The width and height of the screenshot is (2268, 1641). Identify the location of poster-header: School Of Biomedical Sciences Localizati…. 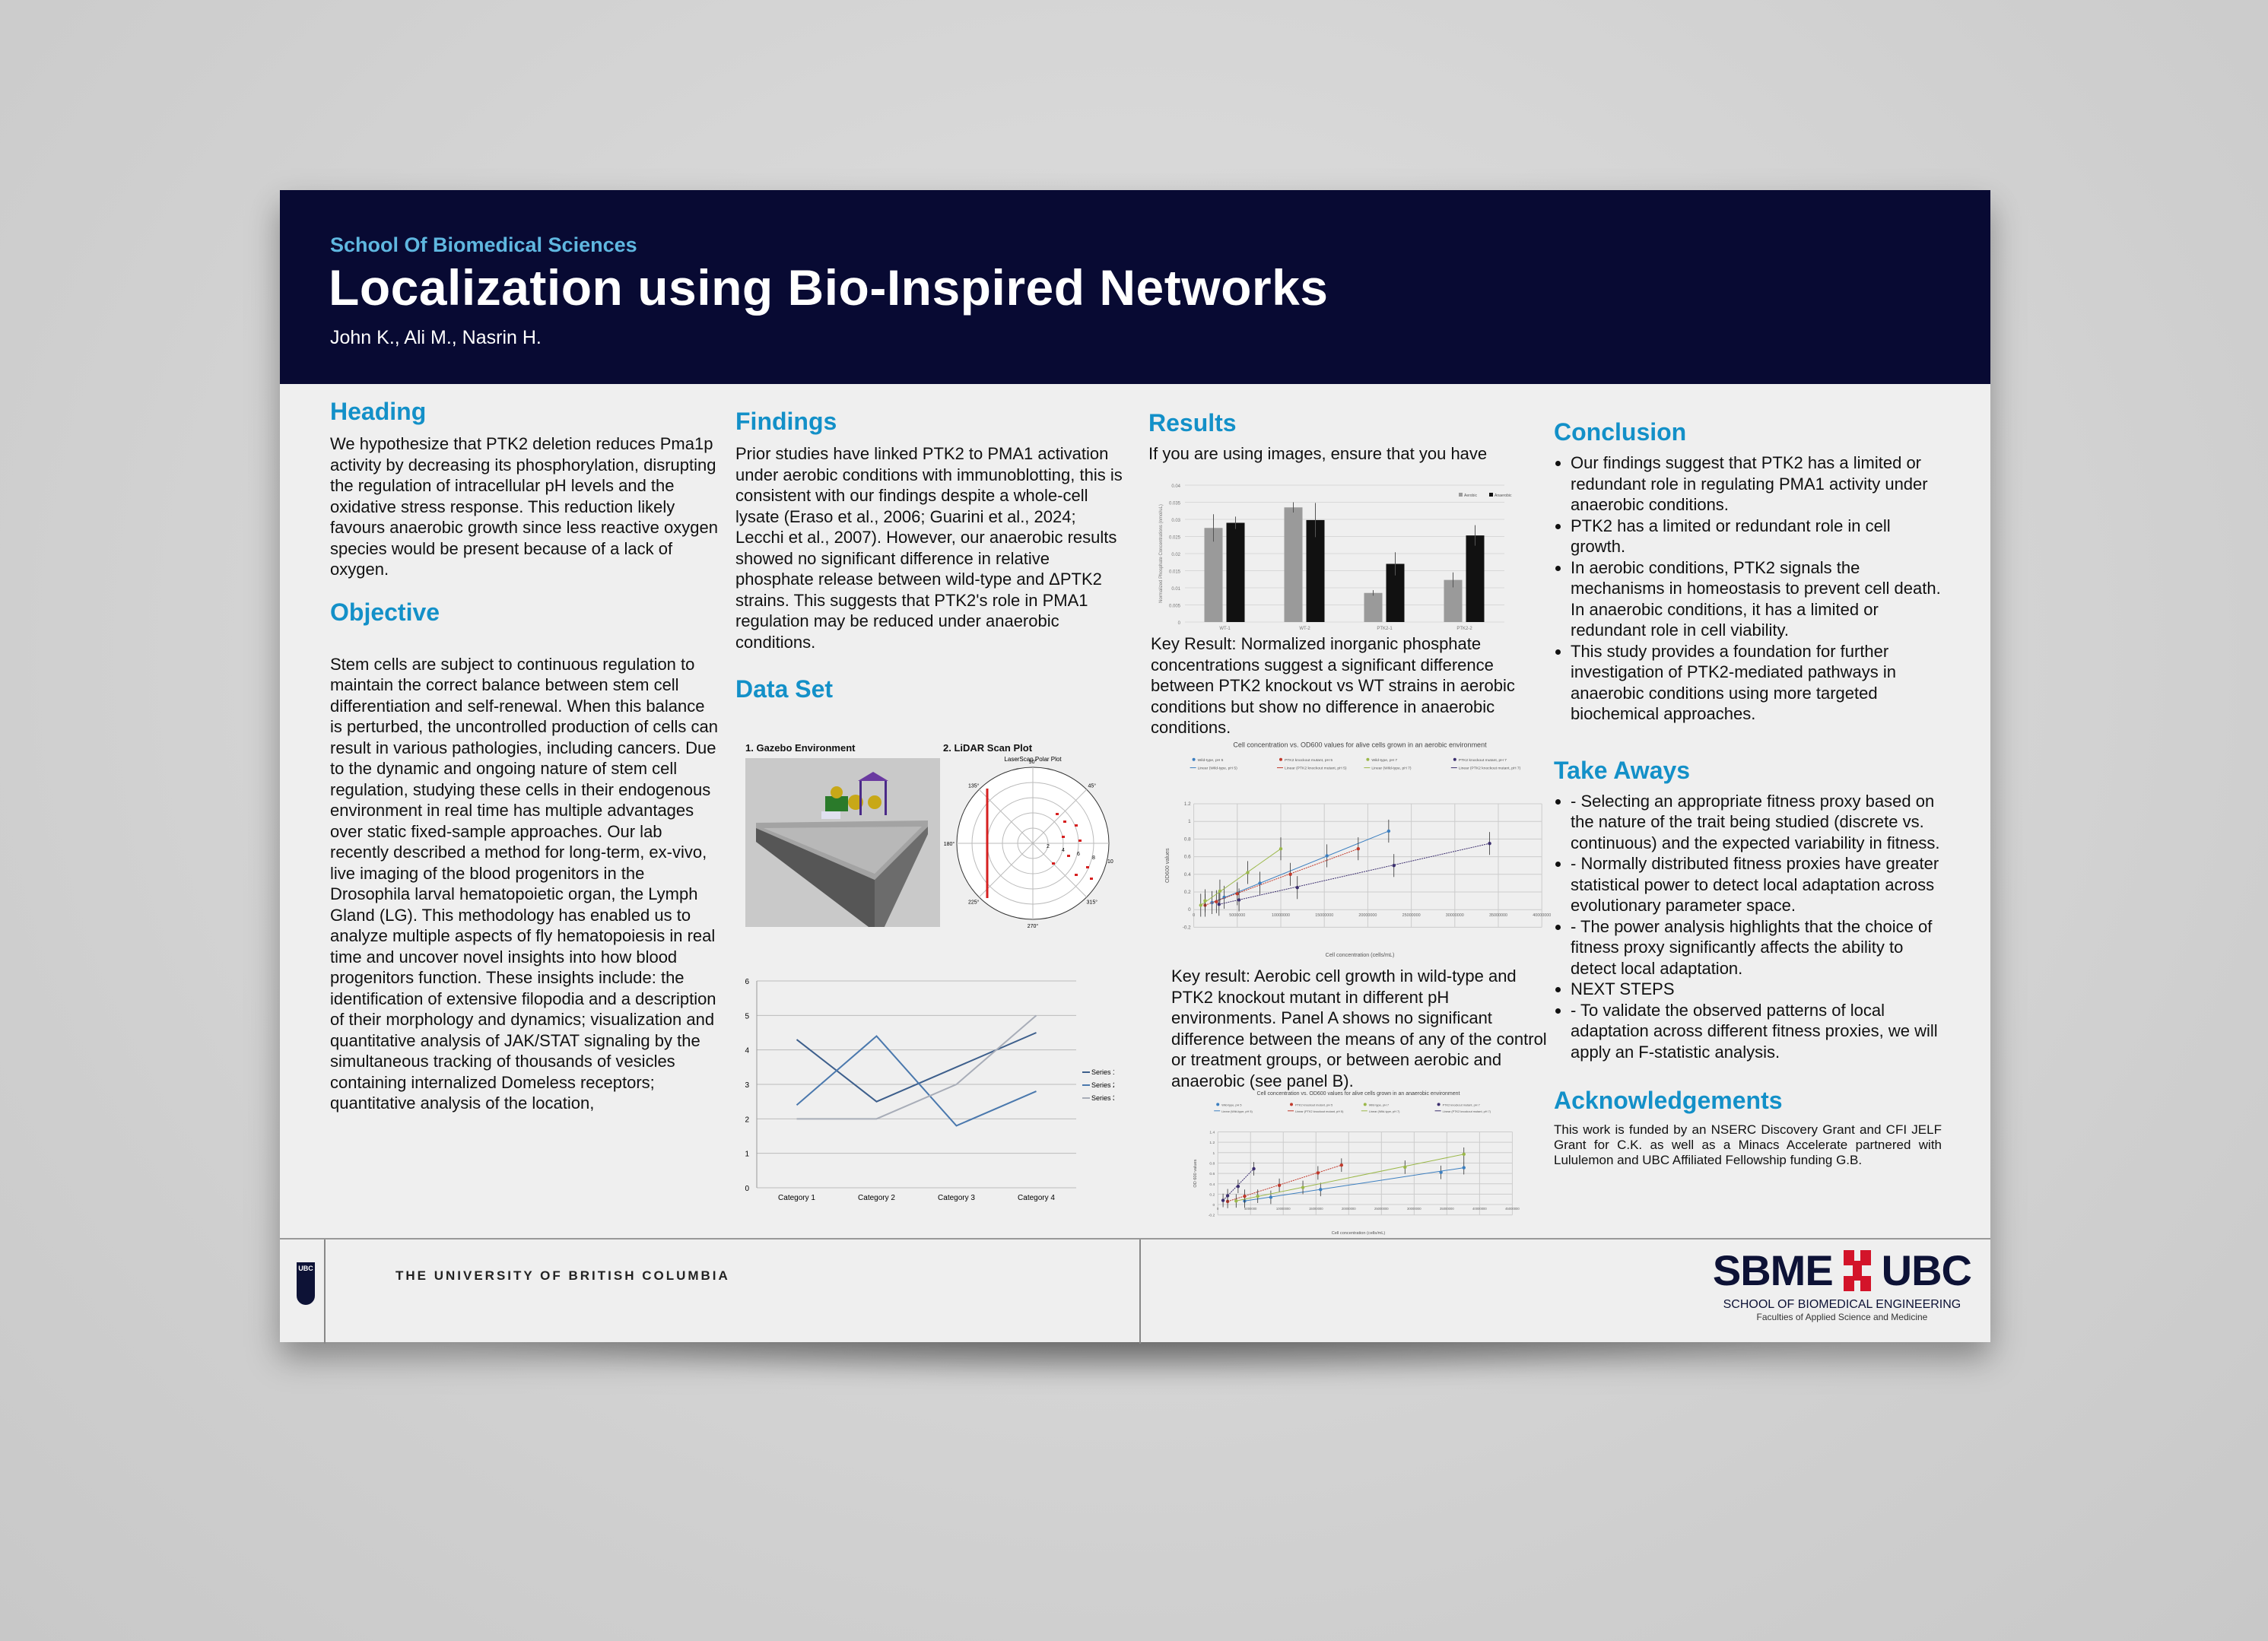
(1135, 287).